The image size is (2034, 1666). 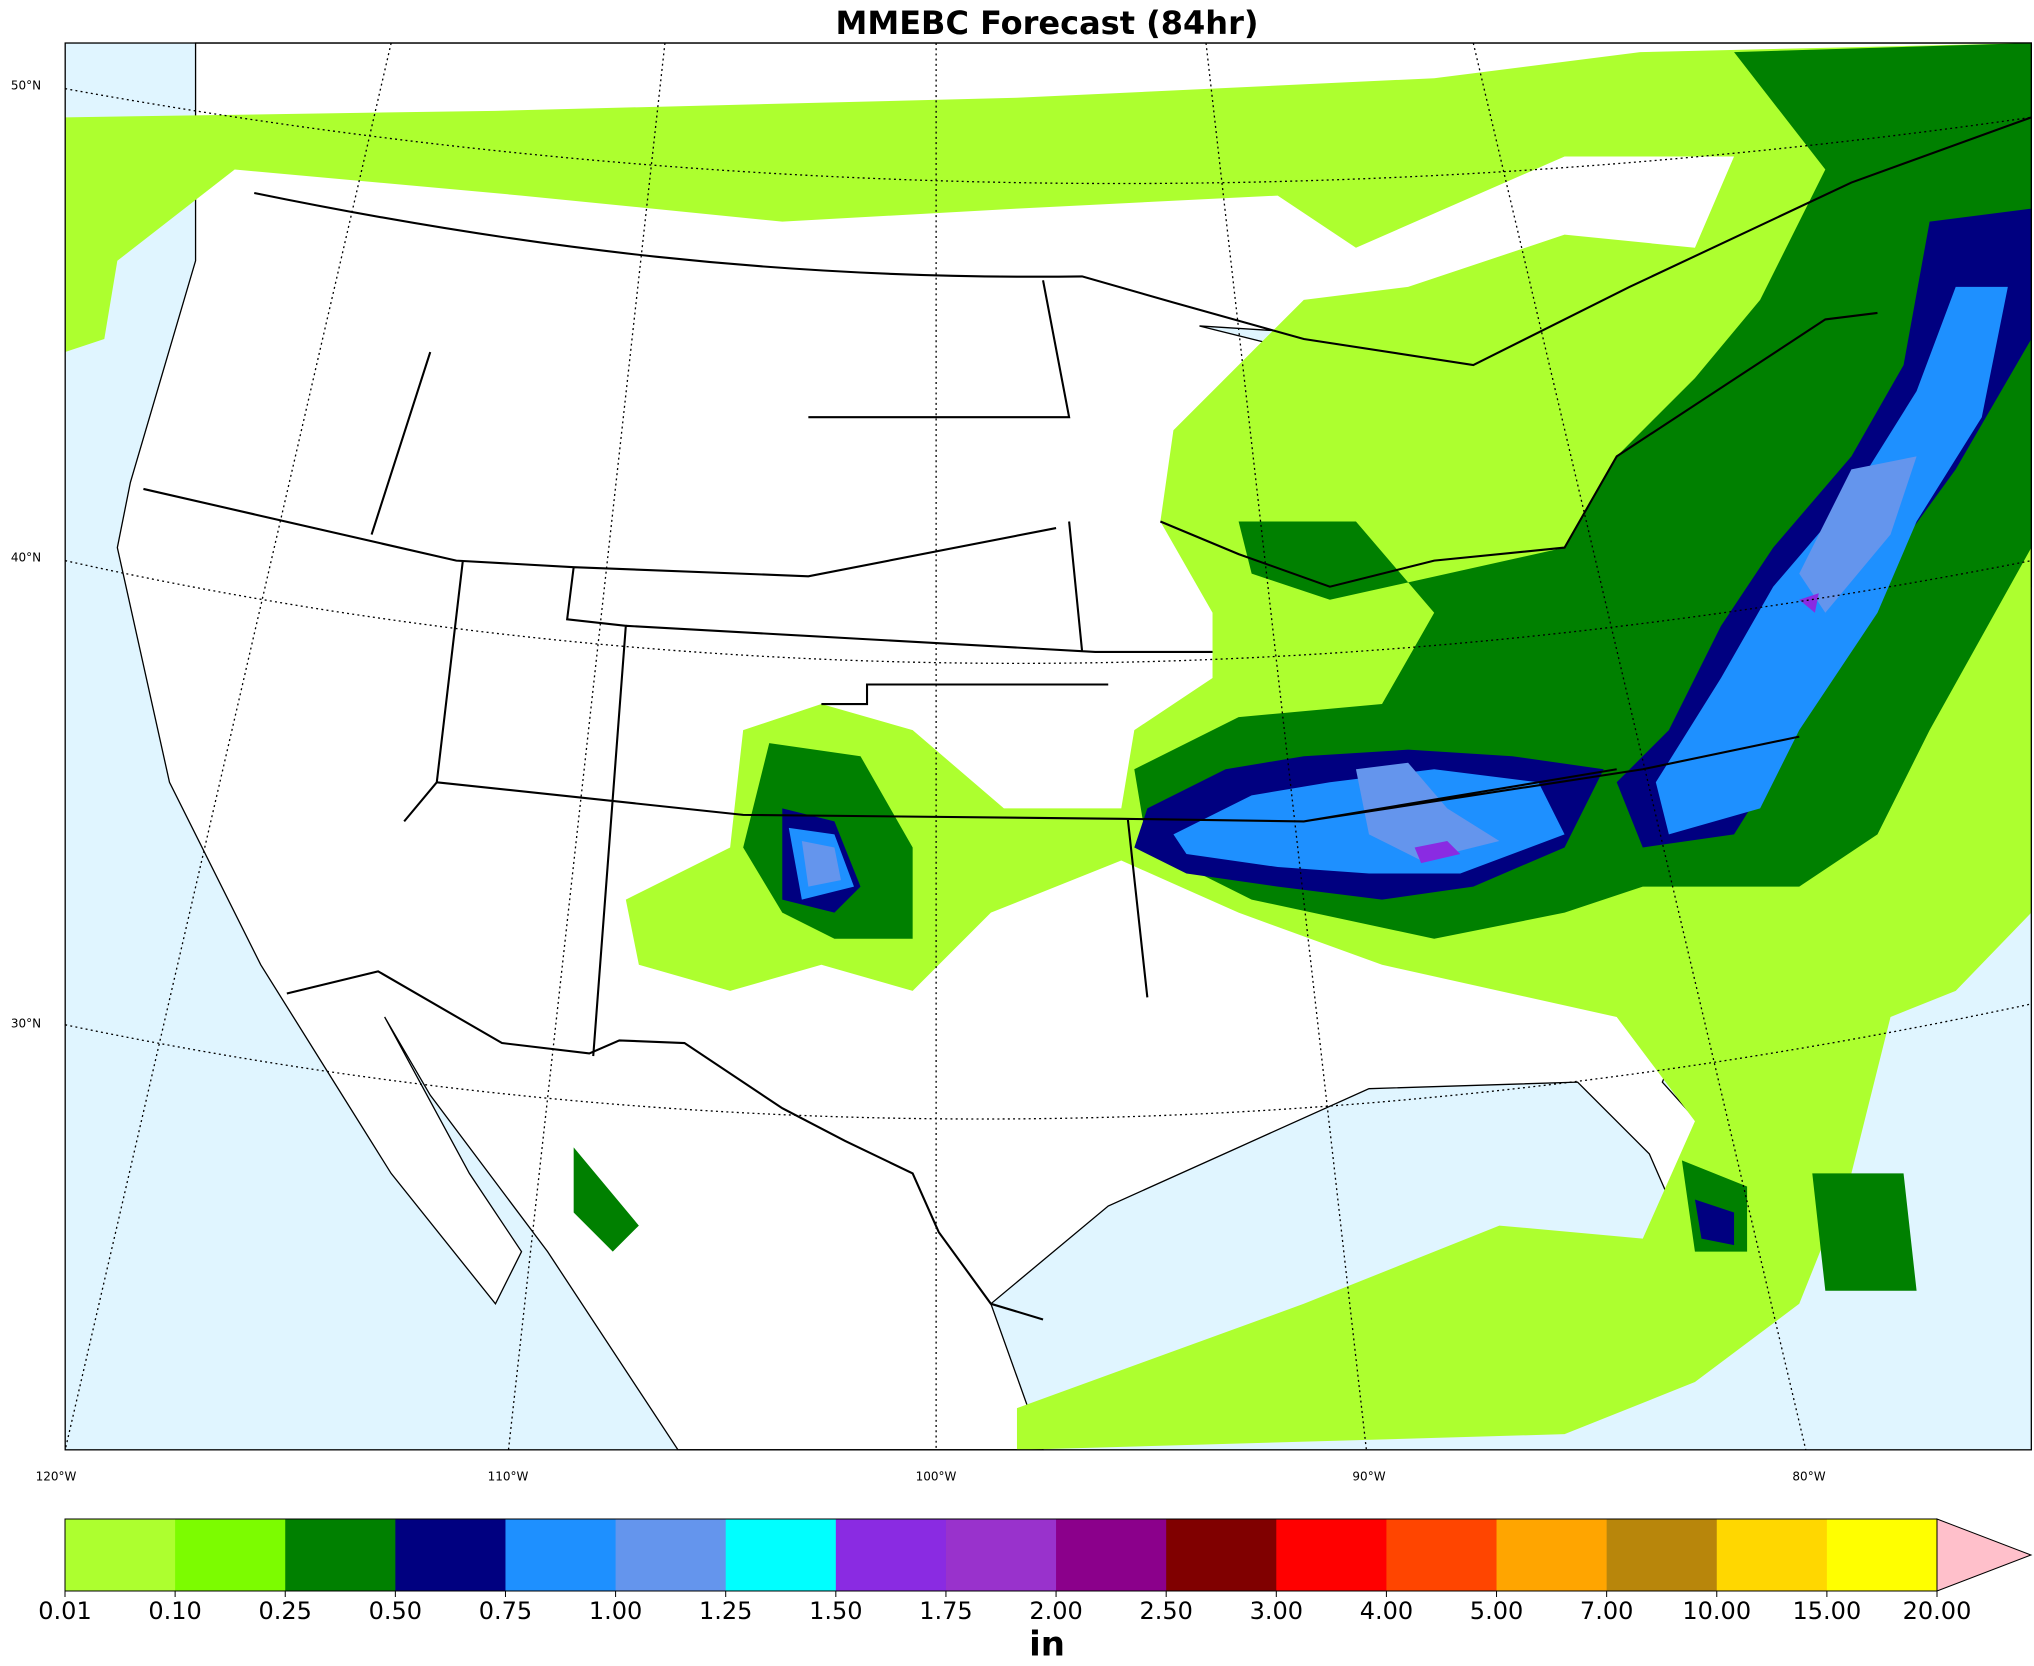 I want to click on colorbar-tick-label: 7.00, so click(x=1606, y=1611).